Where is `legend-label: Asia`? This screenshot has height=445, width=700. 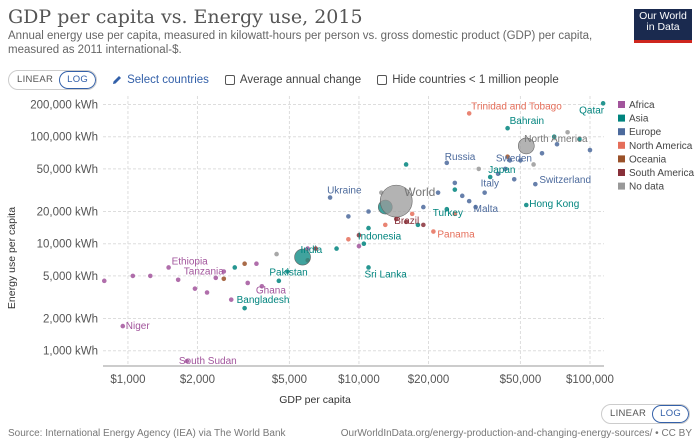
legend-label: Asia is located at coordinates (639, 119).